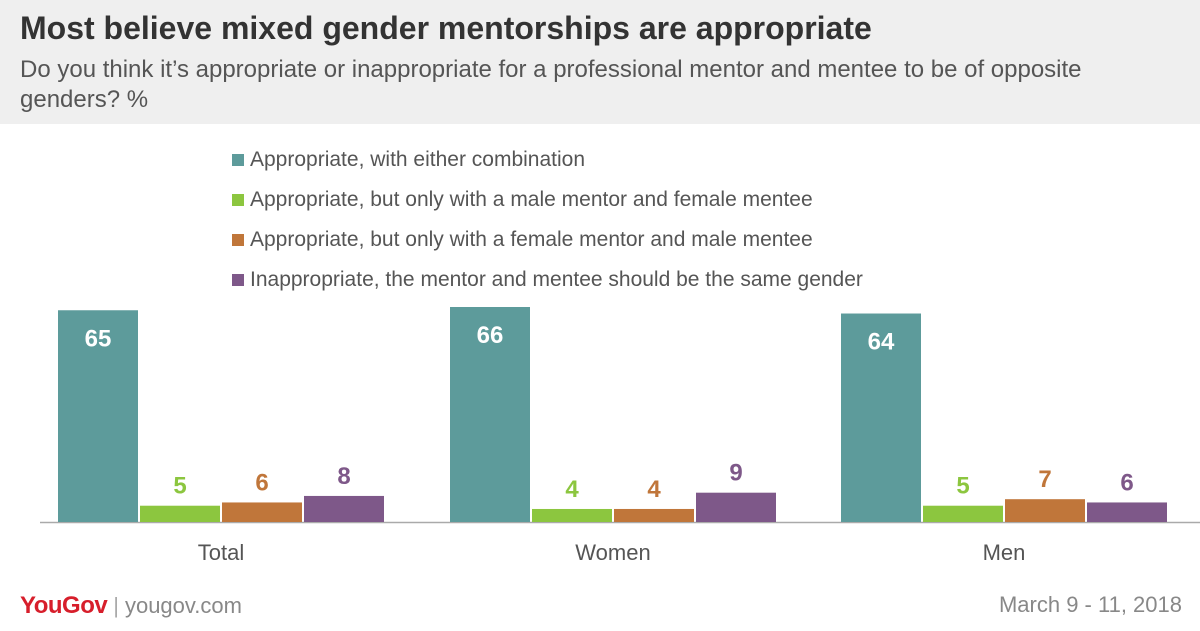 This screenshot has height=631, width=1200. I want to click on legend-item: Appropriate, with either combination, so click(547, 160).